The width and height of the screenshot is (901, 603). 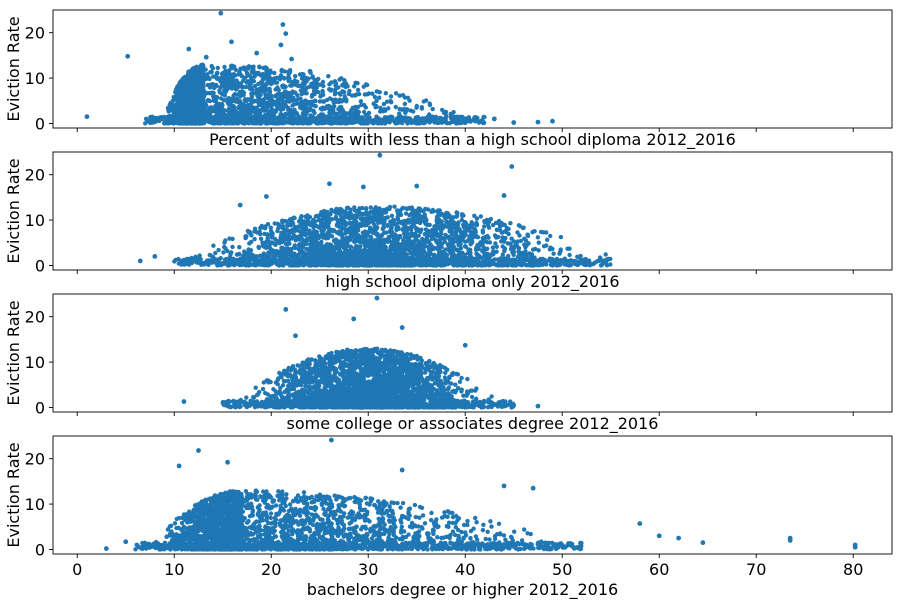 What do you see at coordinates (13, 68) in the screenshot?
I see `y-axis-label: Eviction Rate` at bounding box center [13, 68].